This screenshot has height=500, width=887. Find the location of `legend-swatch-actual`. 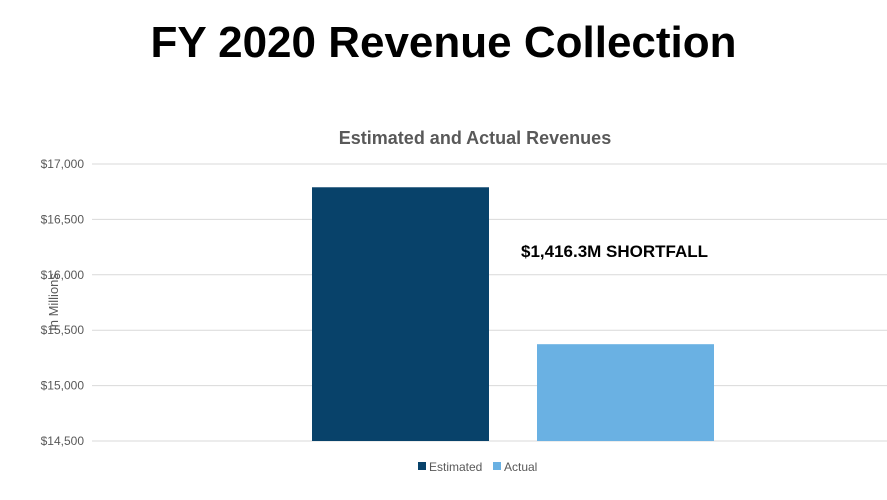

legend-swatch-actual is located at coordinates (497, 466).